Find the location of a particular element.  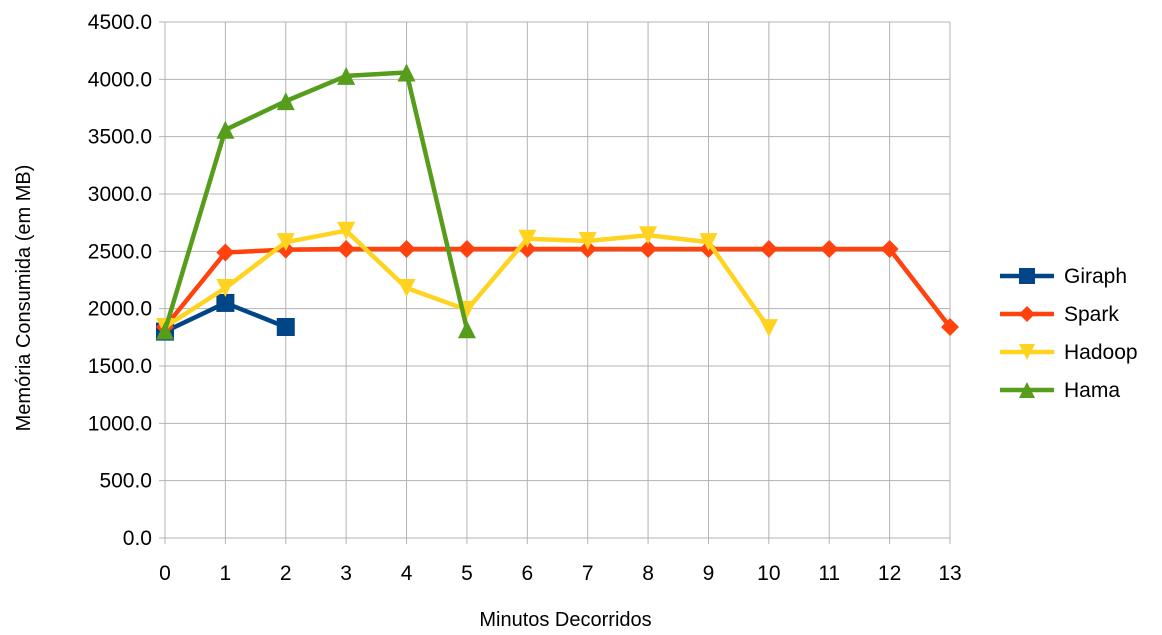

x-axis-tick-labels: 0 1 2 3 4 5 6 7 8 9 10 11 12 13 is located at coordinates (560, 573).